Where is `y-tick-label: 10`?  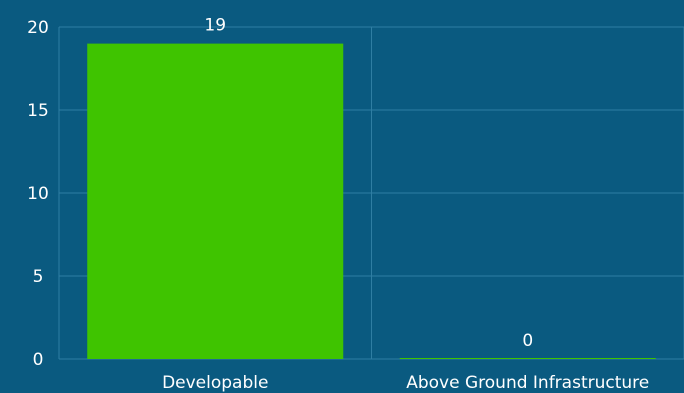
y-tick-label: 10 is located at coordinates (38, 194).